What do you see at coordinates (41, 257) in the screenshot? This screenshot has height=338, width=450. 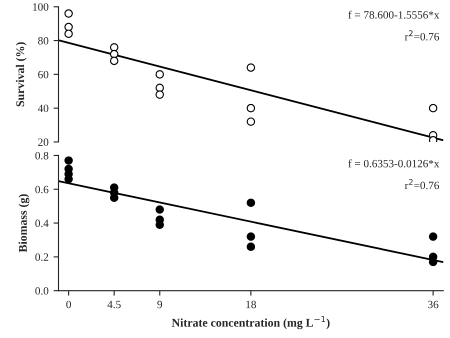 I see `y-tick-label: 0.2` at bounding box center [41, 257].